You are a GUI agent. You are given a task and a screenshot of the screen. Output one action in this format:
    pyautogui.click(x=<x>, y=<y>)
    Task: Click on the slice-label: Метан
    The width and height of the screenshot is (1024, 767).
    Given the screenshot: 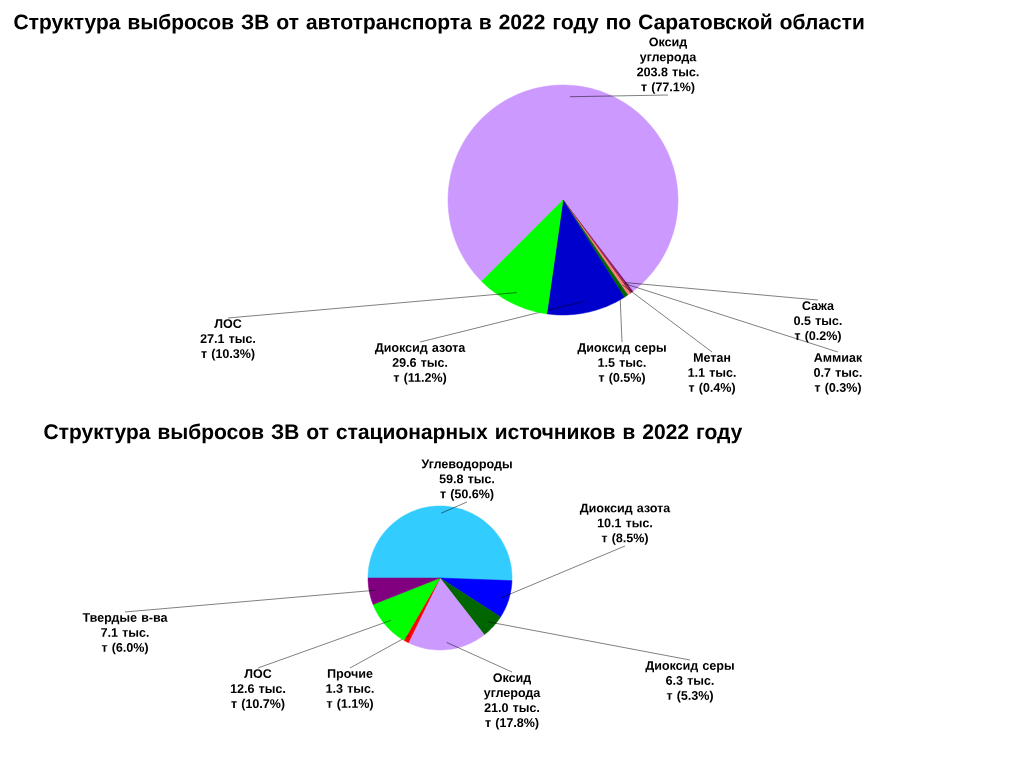 What is the action you would take?
    pyautogui.click(x=712, y=357)
    